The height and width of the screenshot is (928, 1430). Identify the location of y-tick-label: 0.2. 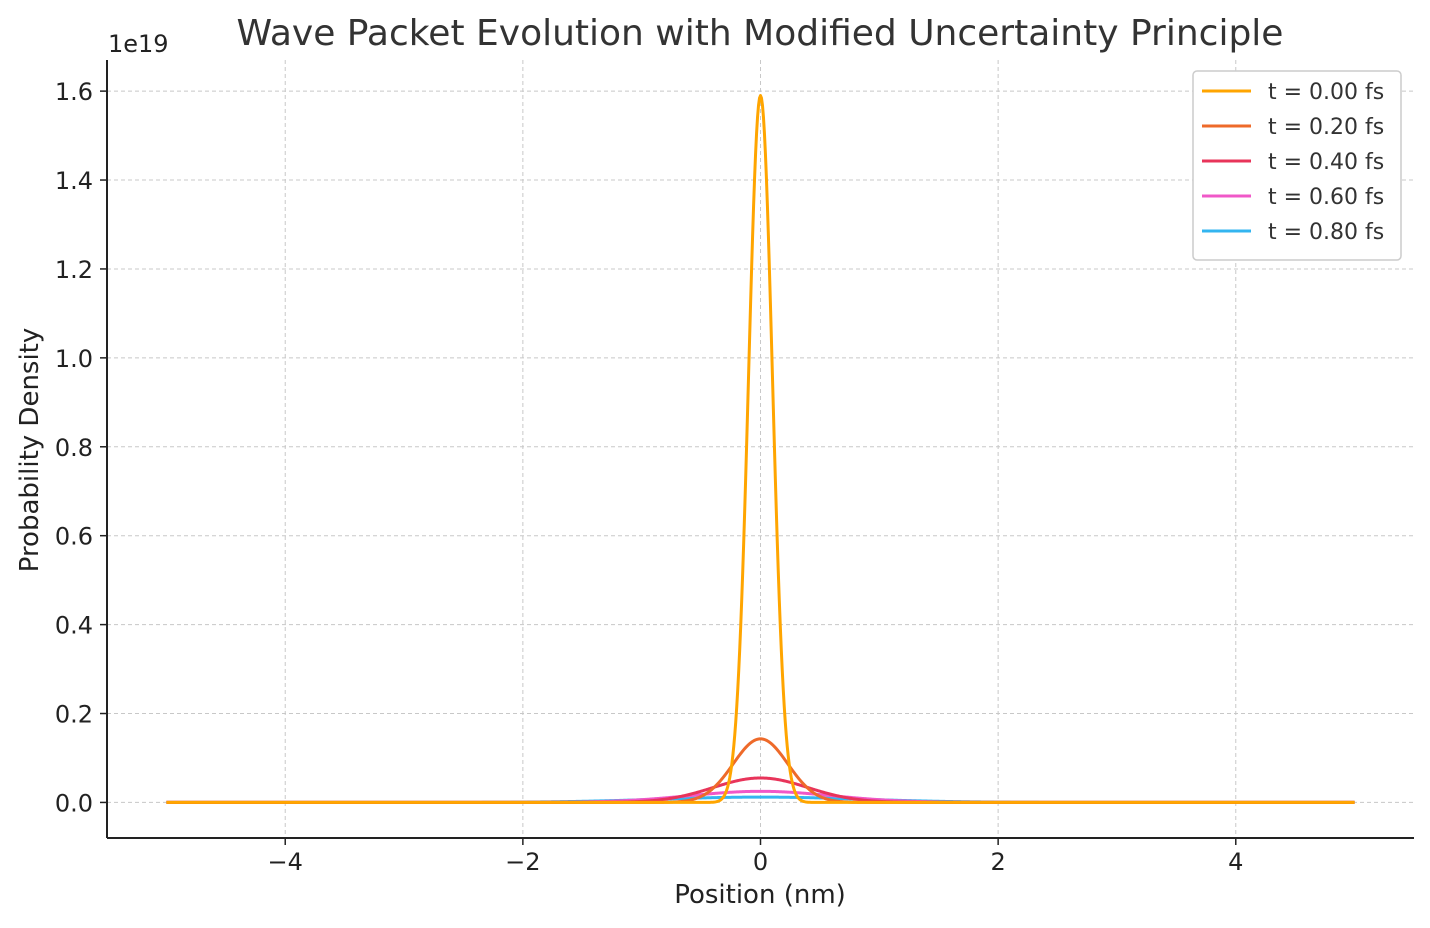
(74, 715).